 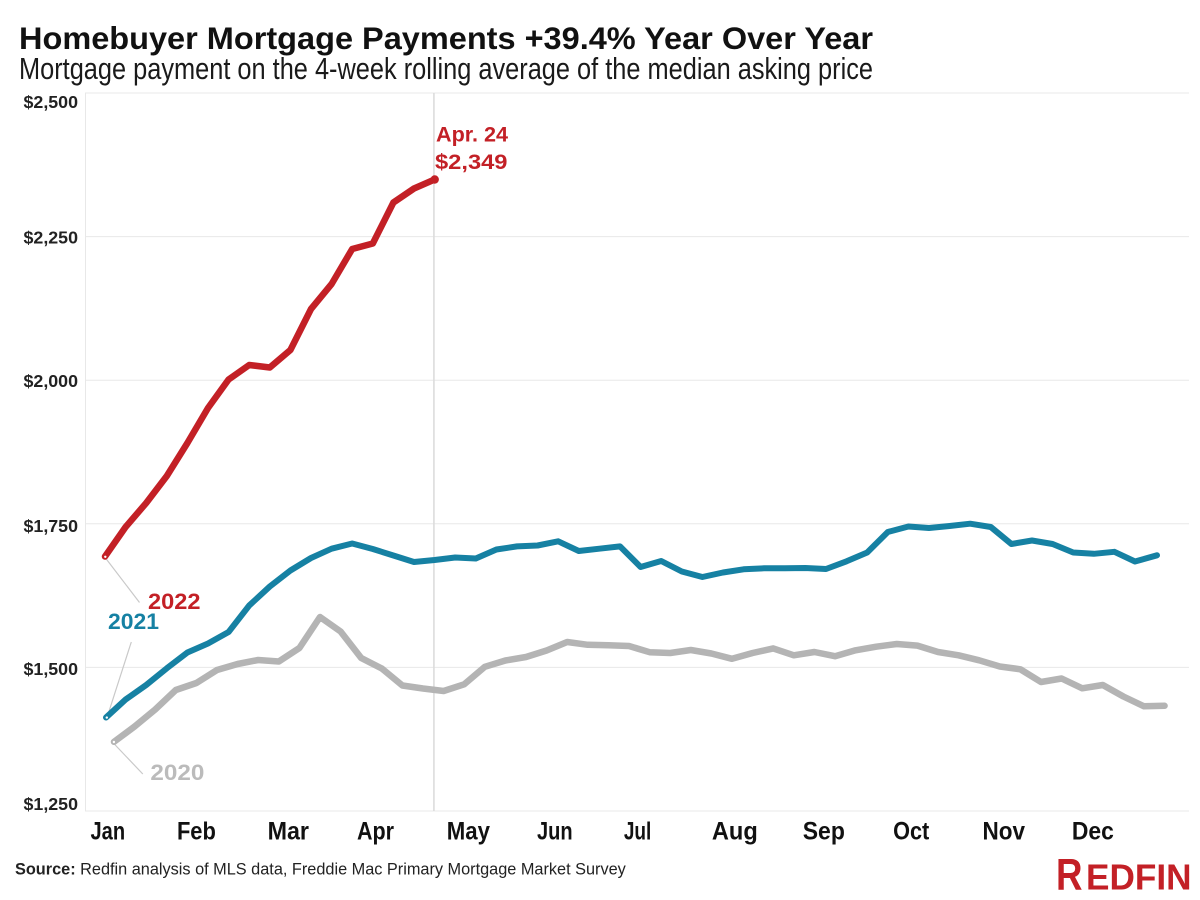 I want to click on svg-text: Jan, so click(x=108, y=832).